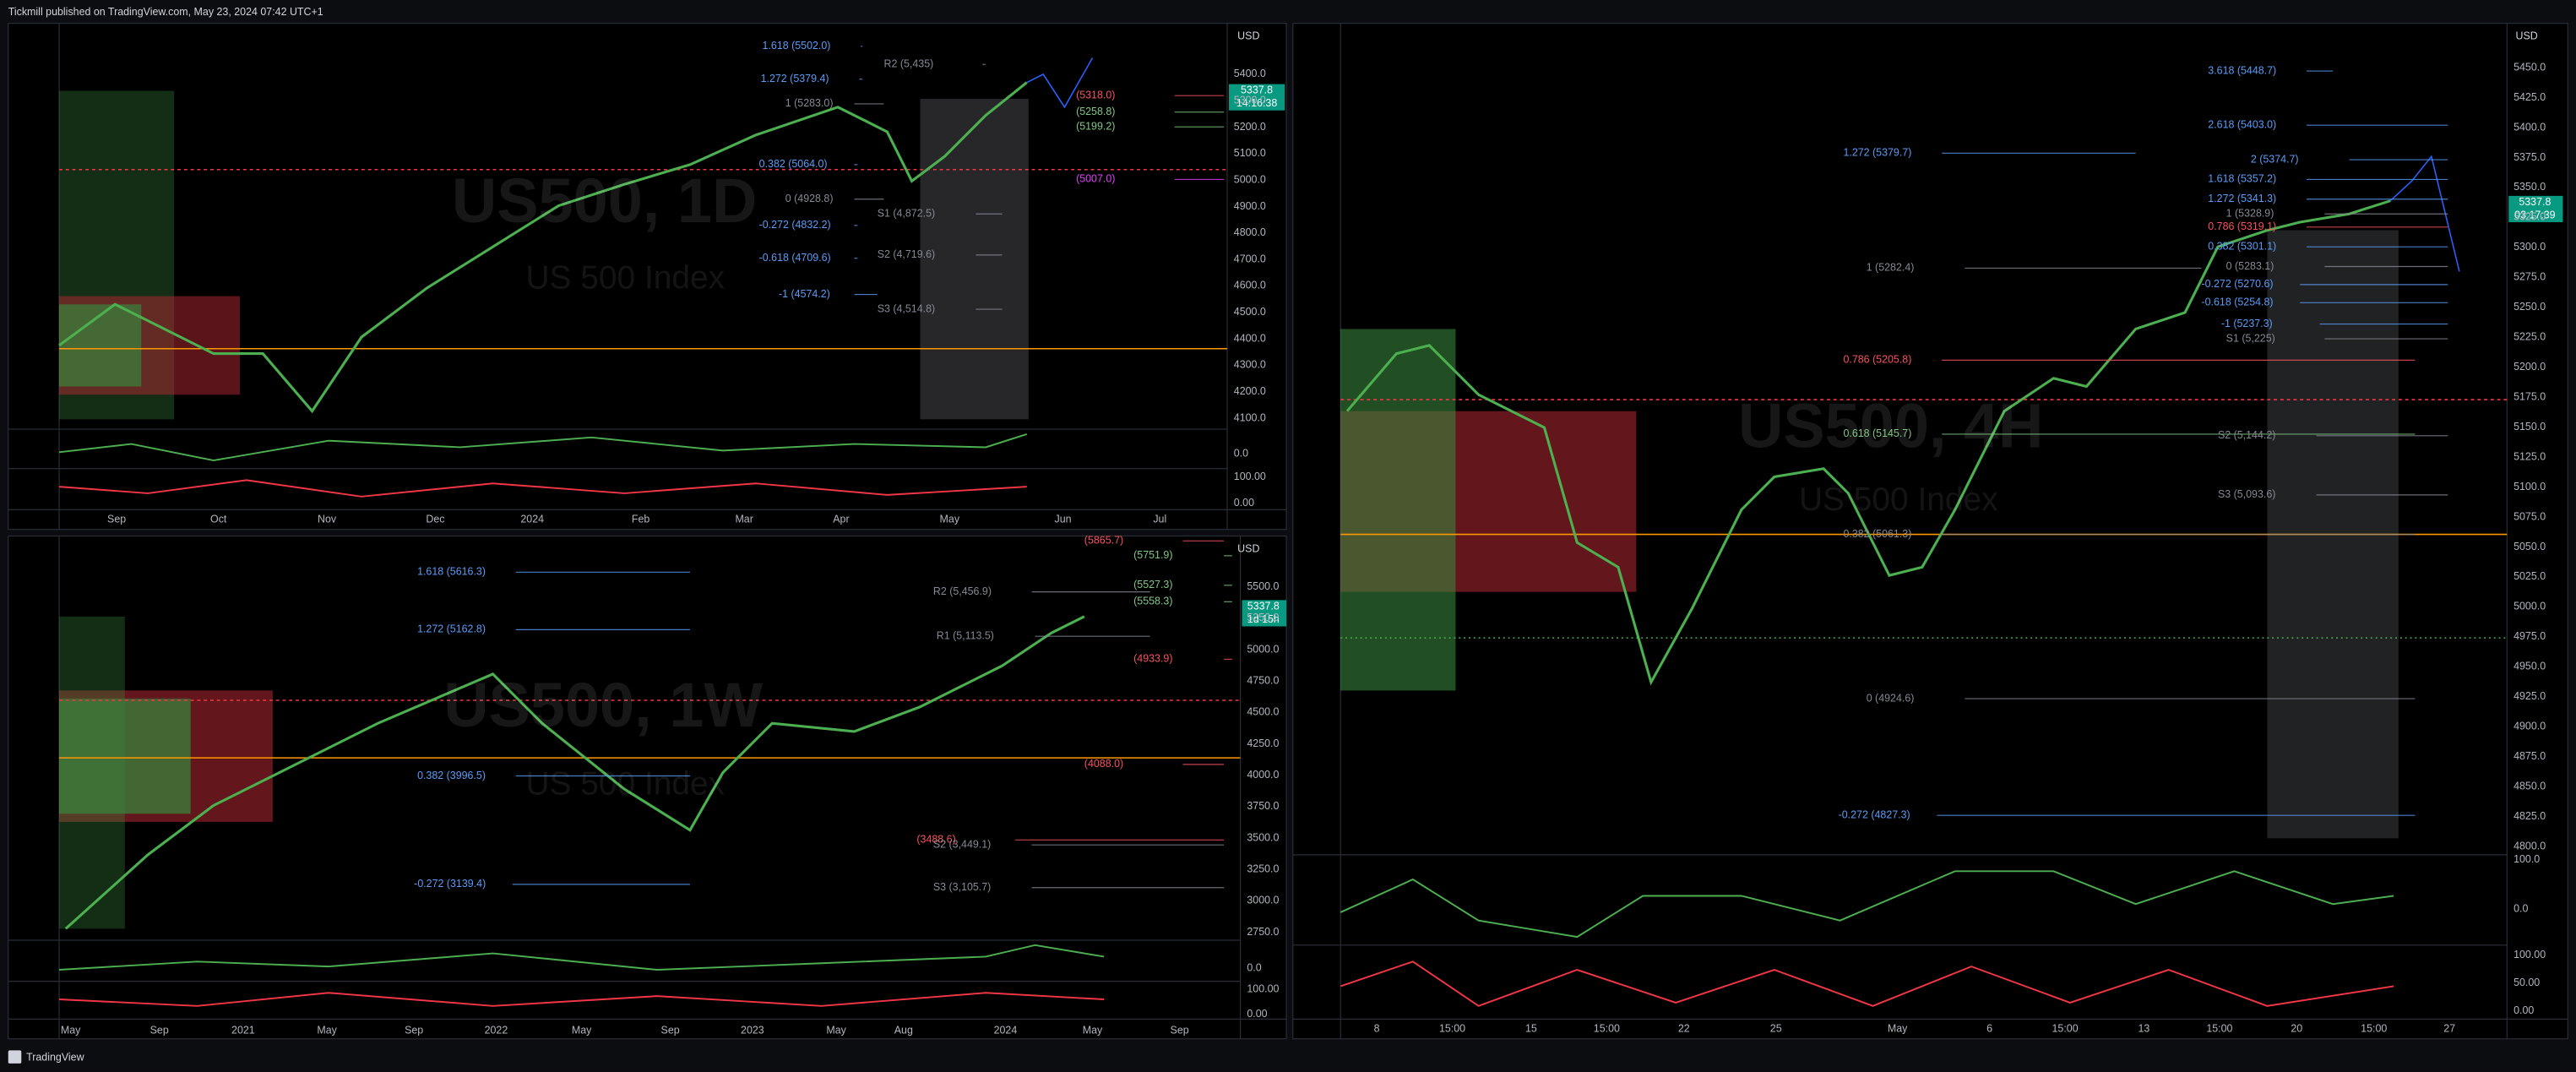 Image resolution: width=2576 pixels, height=1072 pixels. What do you see at coordinates (2530, 546) in the screenshot?
I see `price-axis-label: 5050.0` at bounding box center [2530, 546].